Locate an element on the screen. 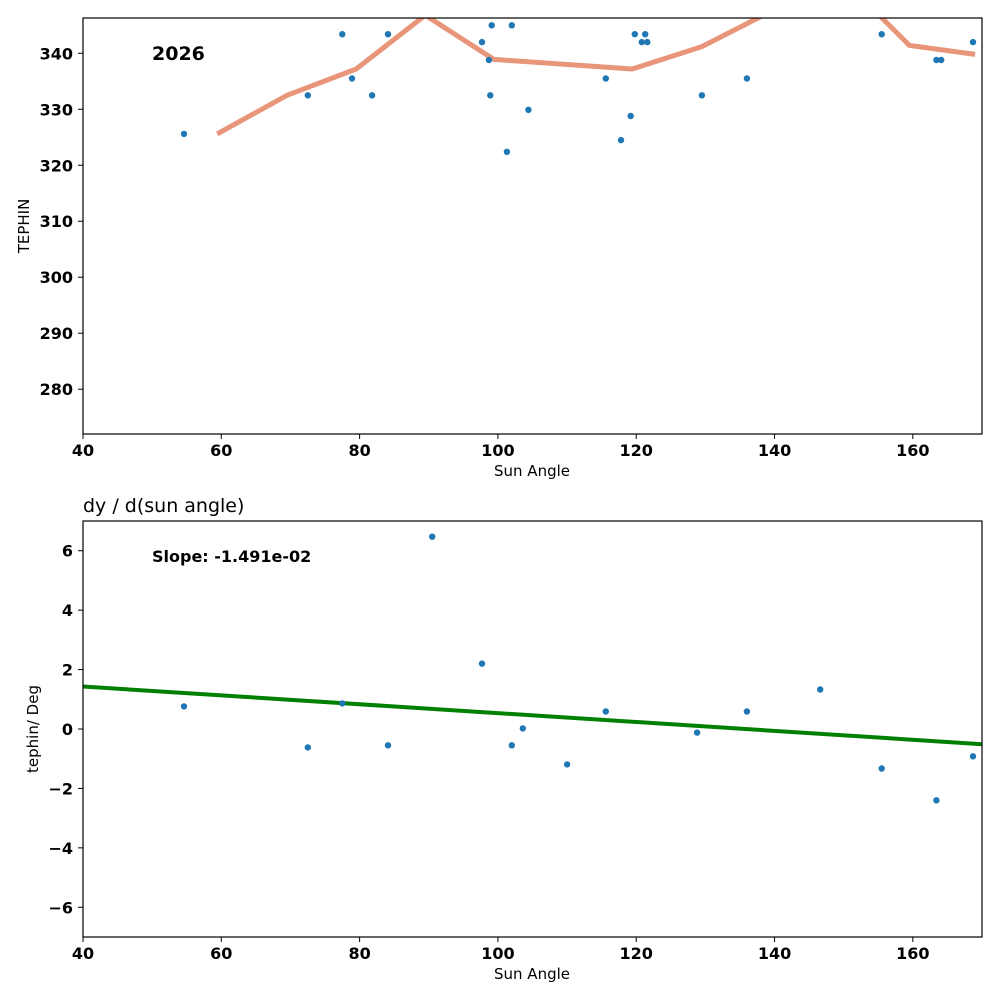  y-tick-label: 290 is located at coordinates (56, 333).